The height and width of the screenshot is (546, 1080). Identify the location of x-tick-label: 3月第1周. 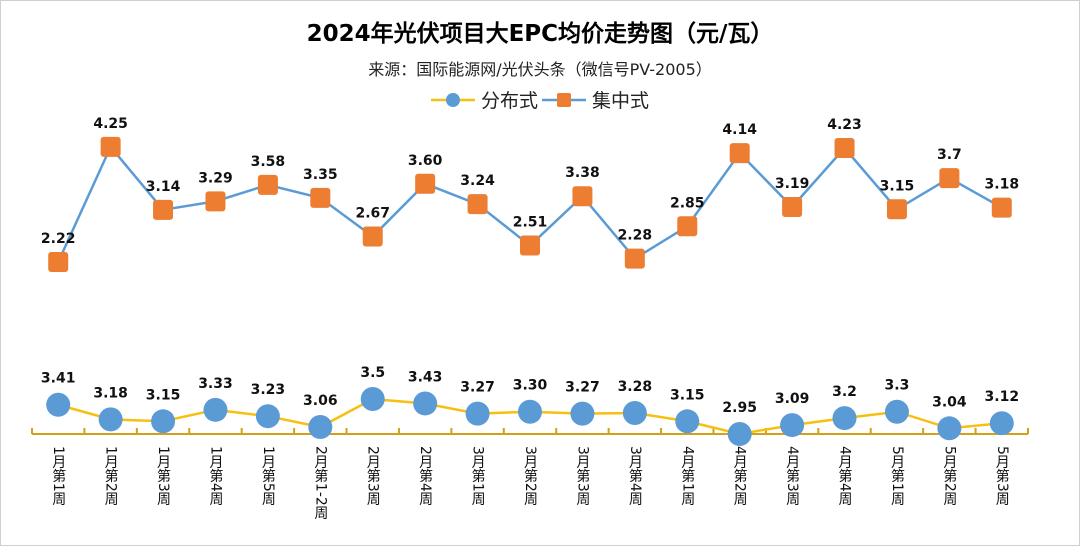
(477, 476).